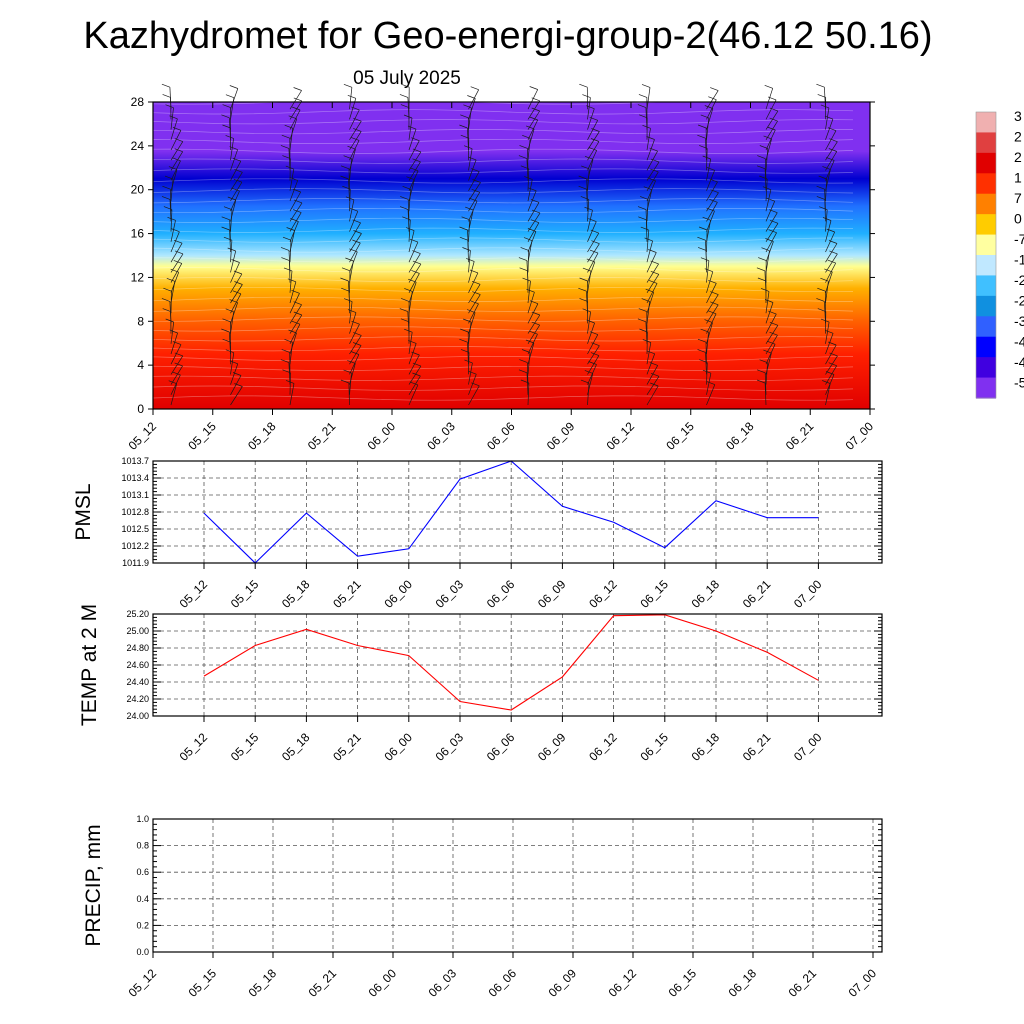 The width and height of the screenshot is (1024, 1024). I want to click on x-tick-label: 05_18, so click(262, 436).